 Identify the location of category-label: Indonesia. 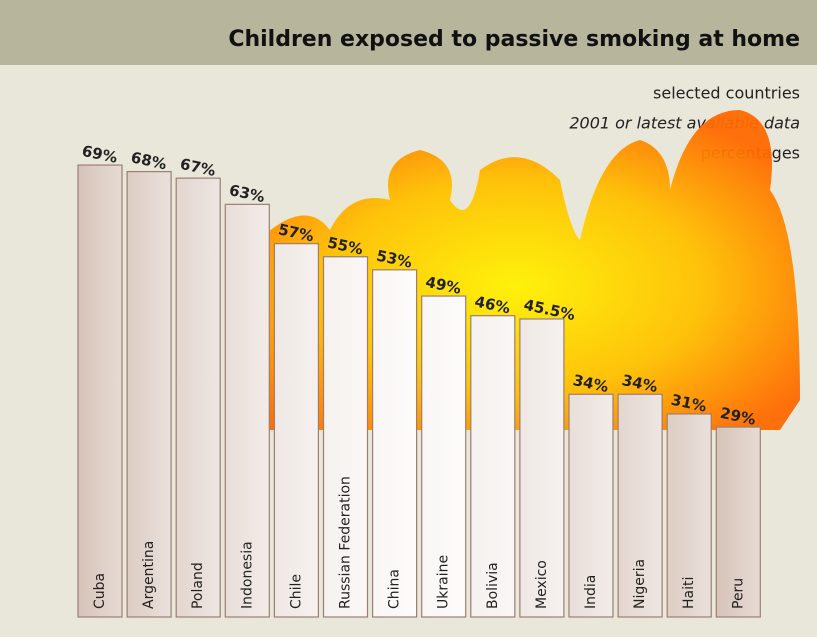
(247, 575).